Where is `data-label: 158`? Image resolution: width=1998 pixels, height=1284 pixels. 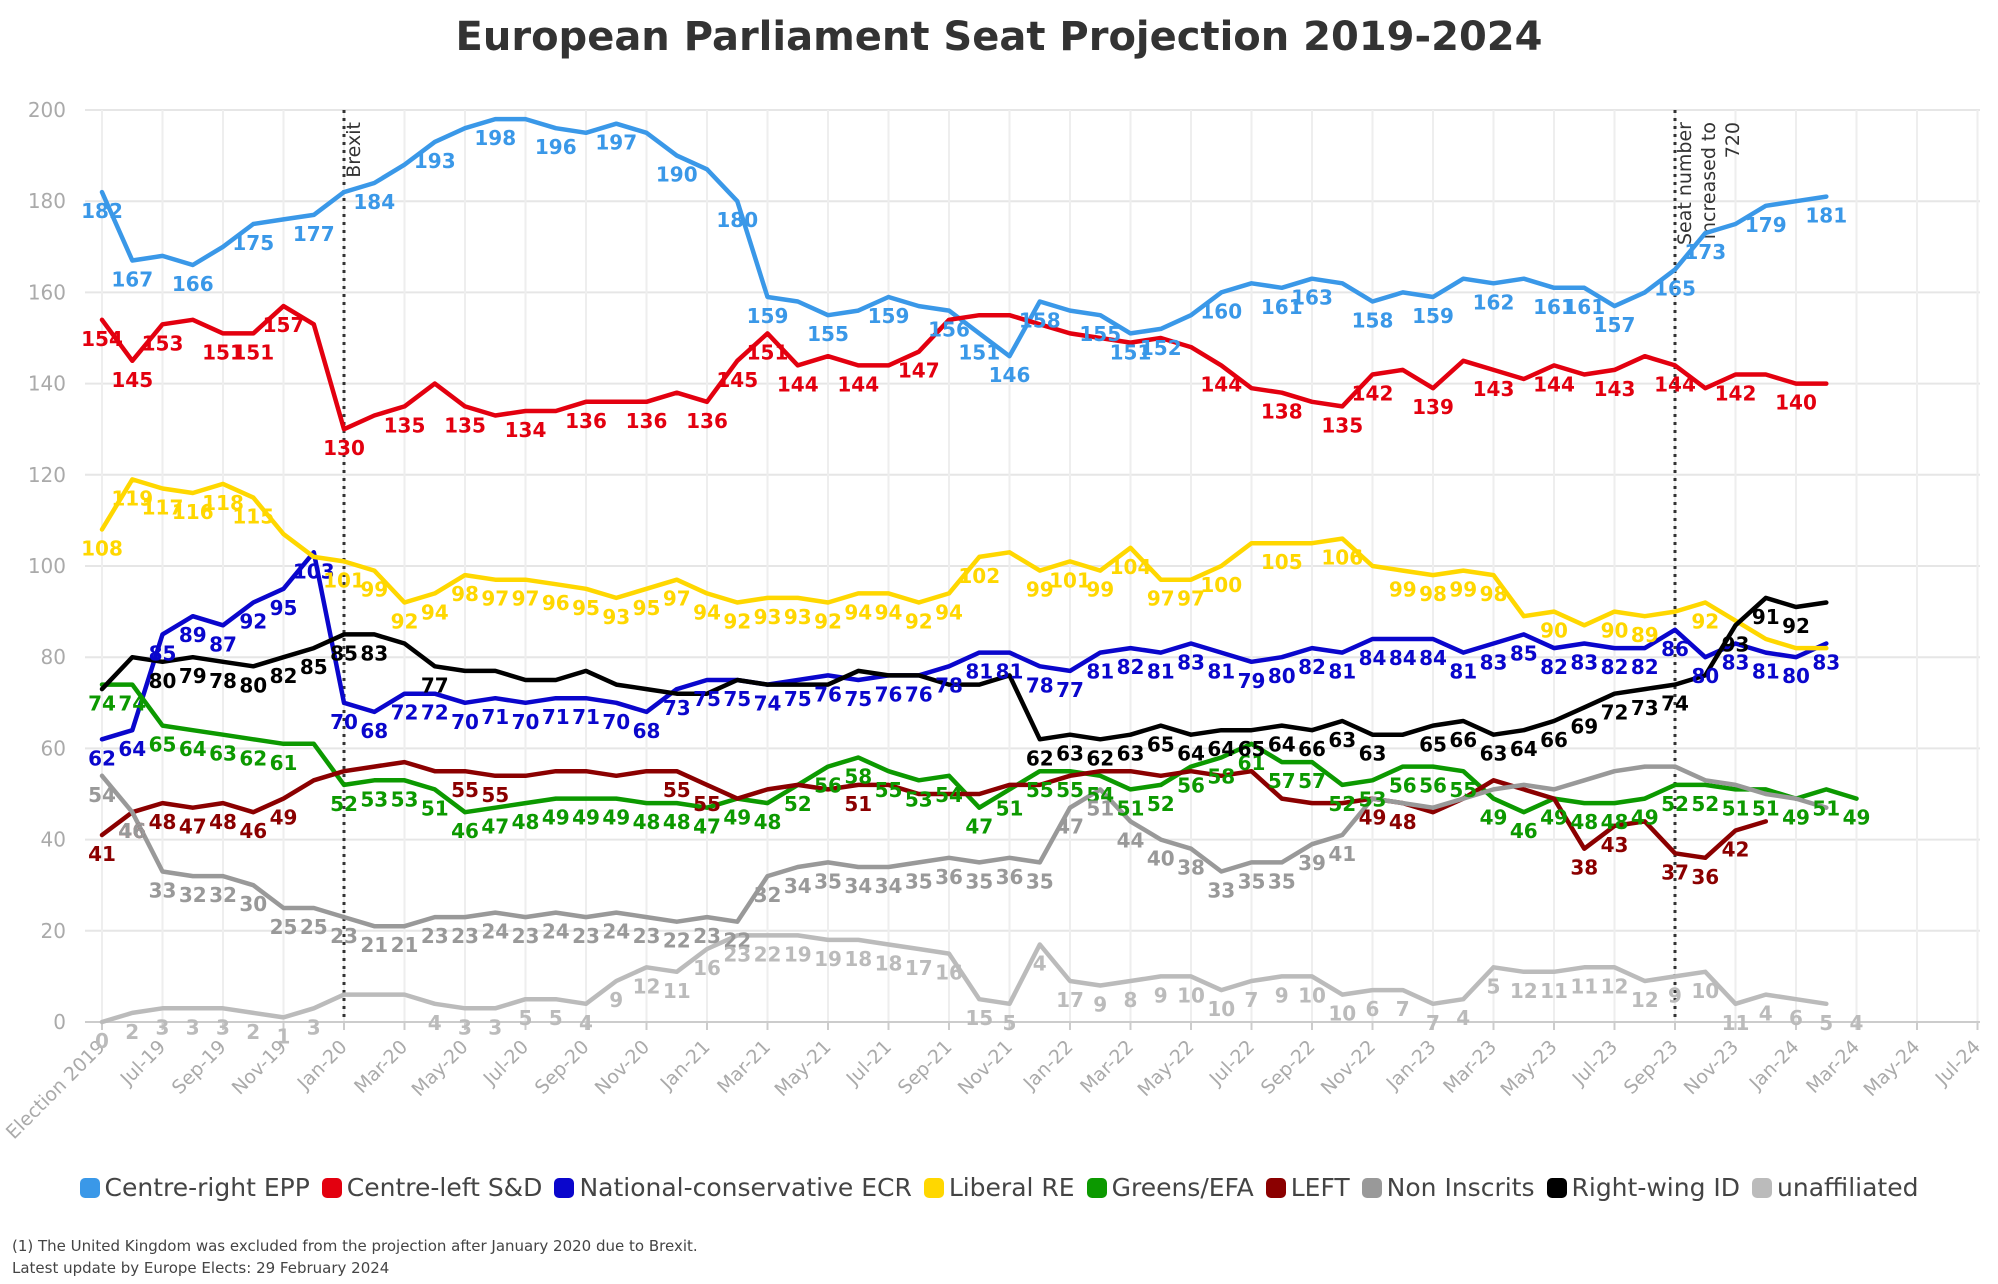 data-label: 158 is located at coordinates (1040, 321).